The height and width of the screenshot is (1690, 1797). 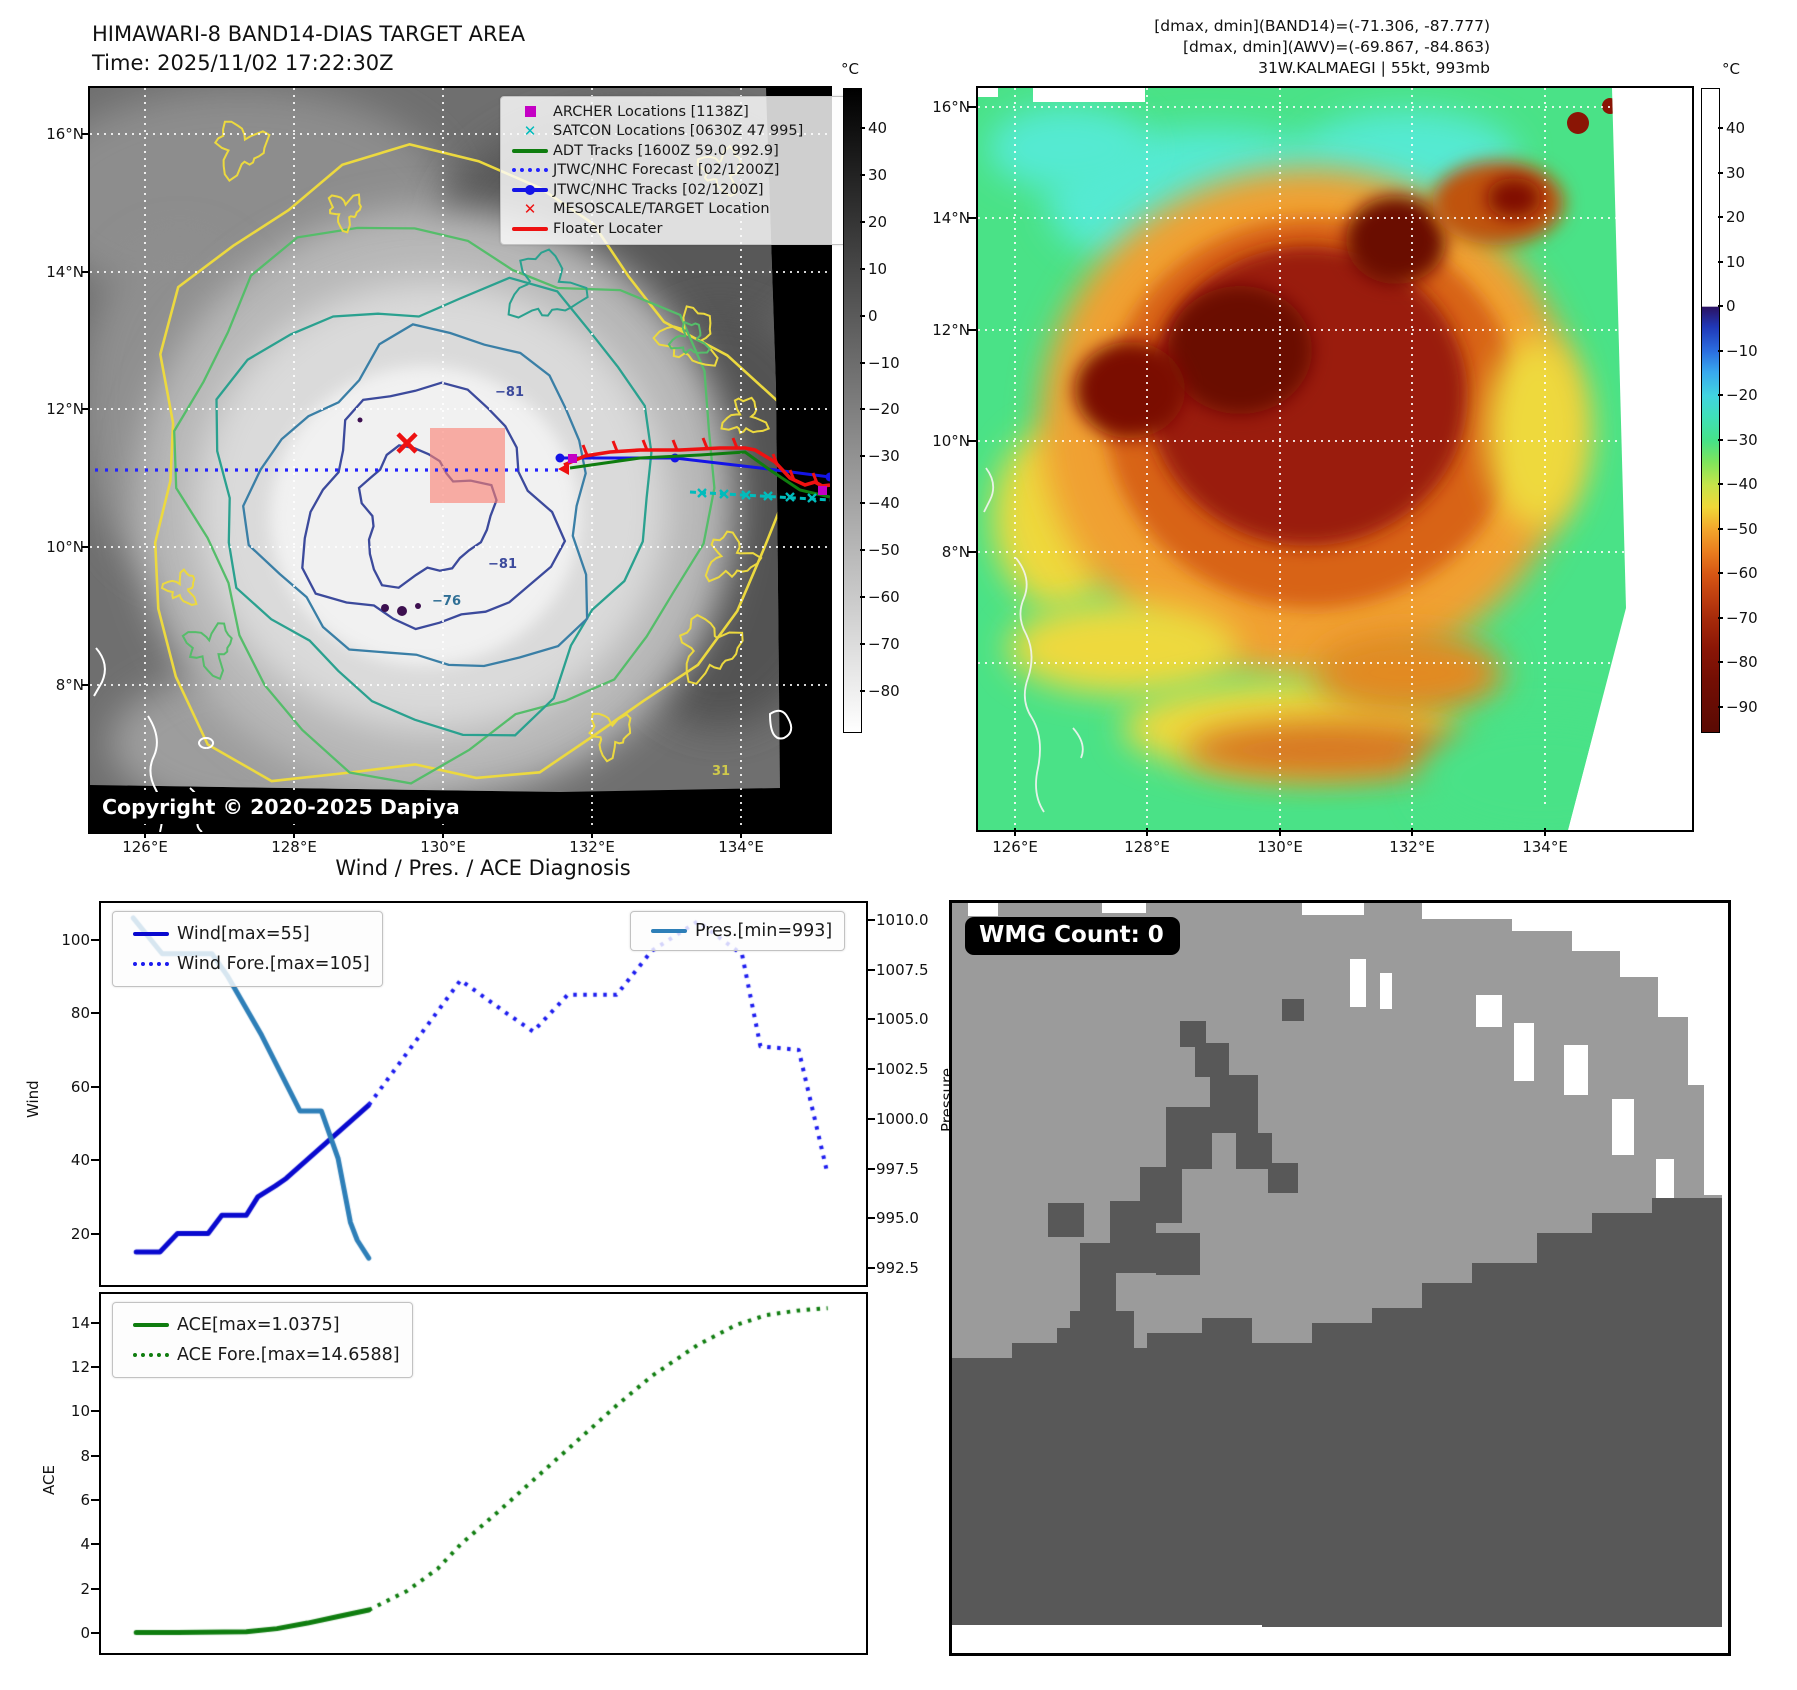 I want to click on band14-lat-tick: 10°N, so click(x=65, y=547).